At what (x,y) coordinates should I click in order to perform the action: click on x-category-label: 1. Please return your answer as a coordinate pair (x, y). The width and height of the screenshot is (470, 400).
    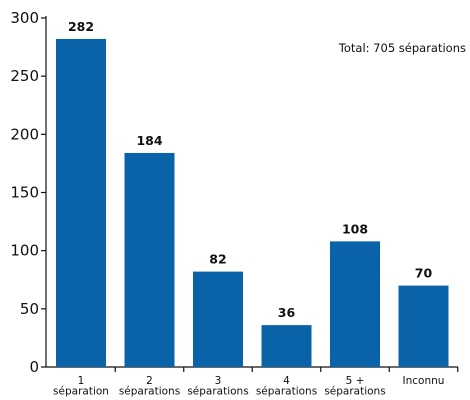
    Looking at the image, I should click on (81, 381).